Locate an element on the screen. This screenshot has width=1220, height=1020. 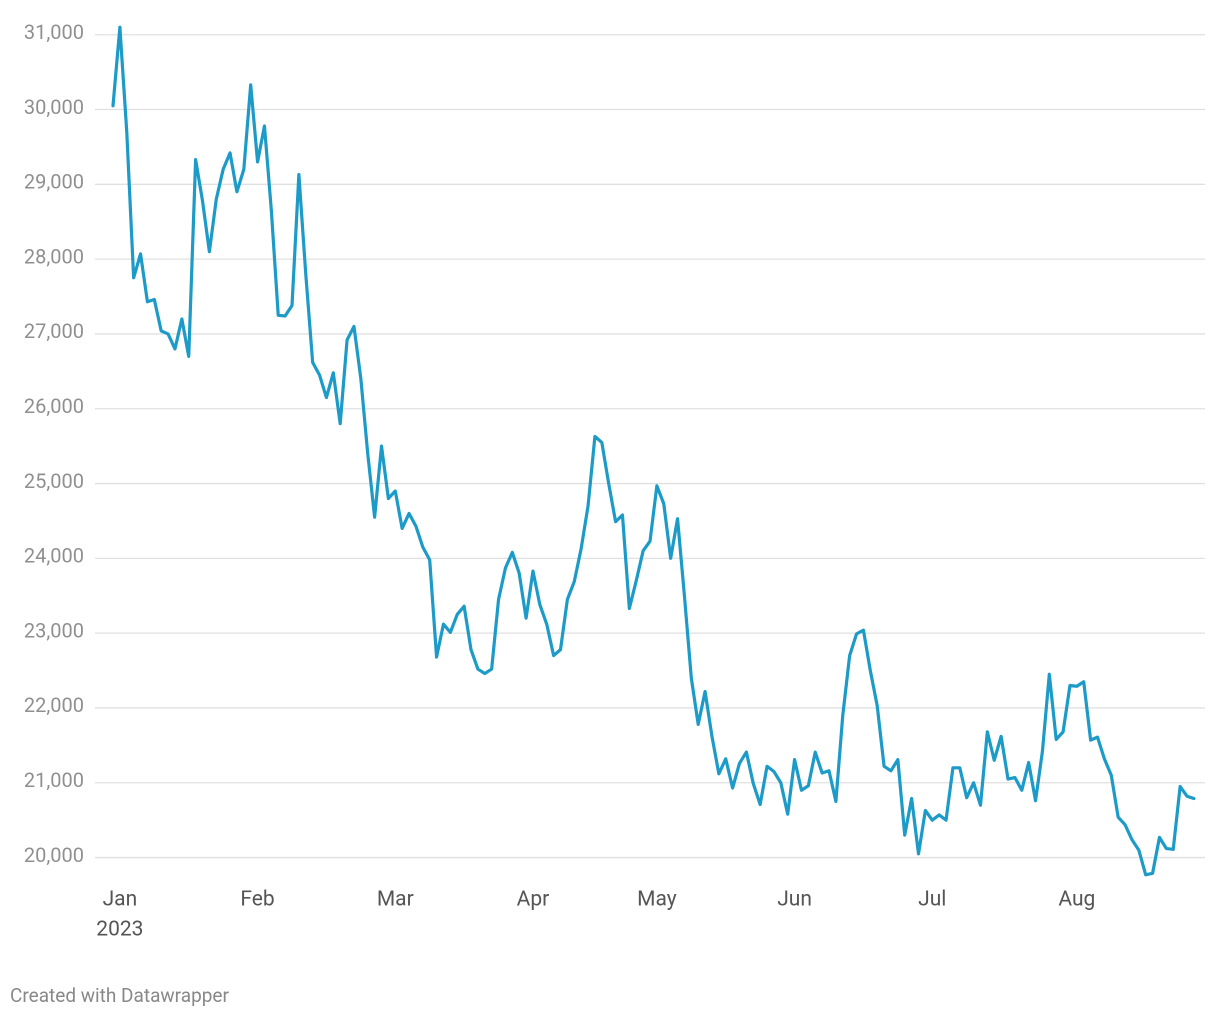
y-tick-label: 26,000 is located at coordinates (54, 406).